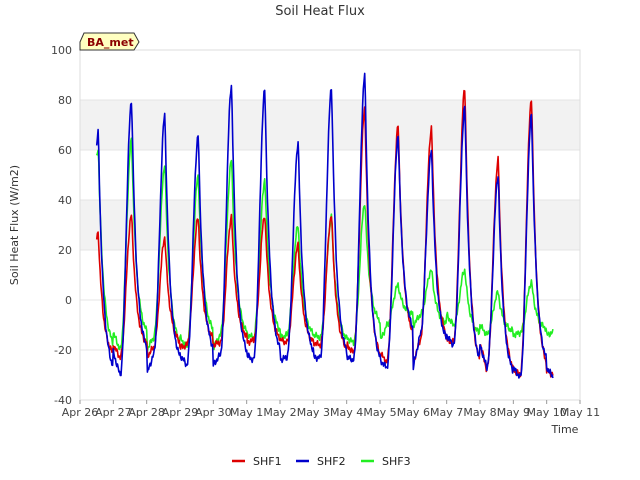 Image resolution: width=640 pixels, height=480 pixels. What do you see at coordinates (331, 461) in the screenshot?
I see `legend-label-shf2: SHF2` at bounding box center [331, 461].